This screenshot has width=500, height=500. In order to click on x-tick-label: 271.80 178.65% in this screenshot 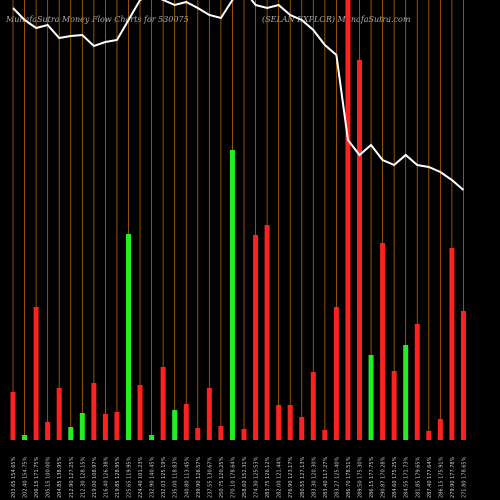, I will do `click(464, 477)`.